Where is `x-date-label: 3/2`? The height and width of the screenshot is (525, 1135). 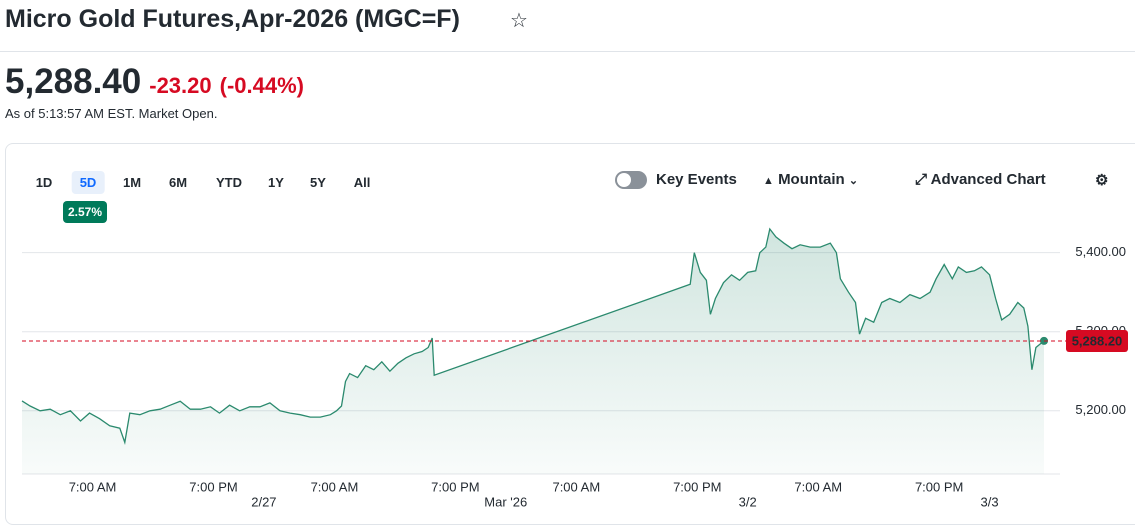 x-date-label: 3/2 is located at coordinates (748, 501).